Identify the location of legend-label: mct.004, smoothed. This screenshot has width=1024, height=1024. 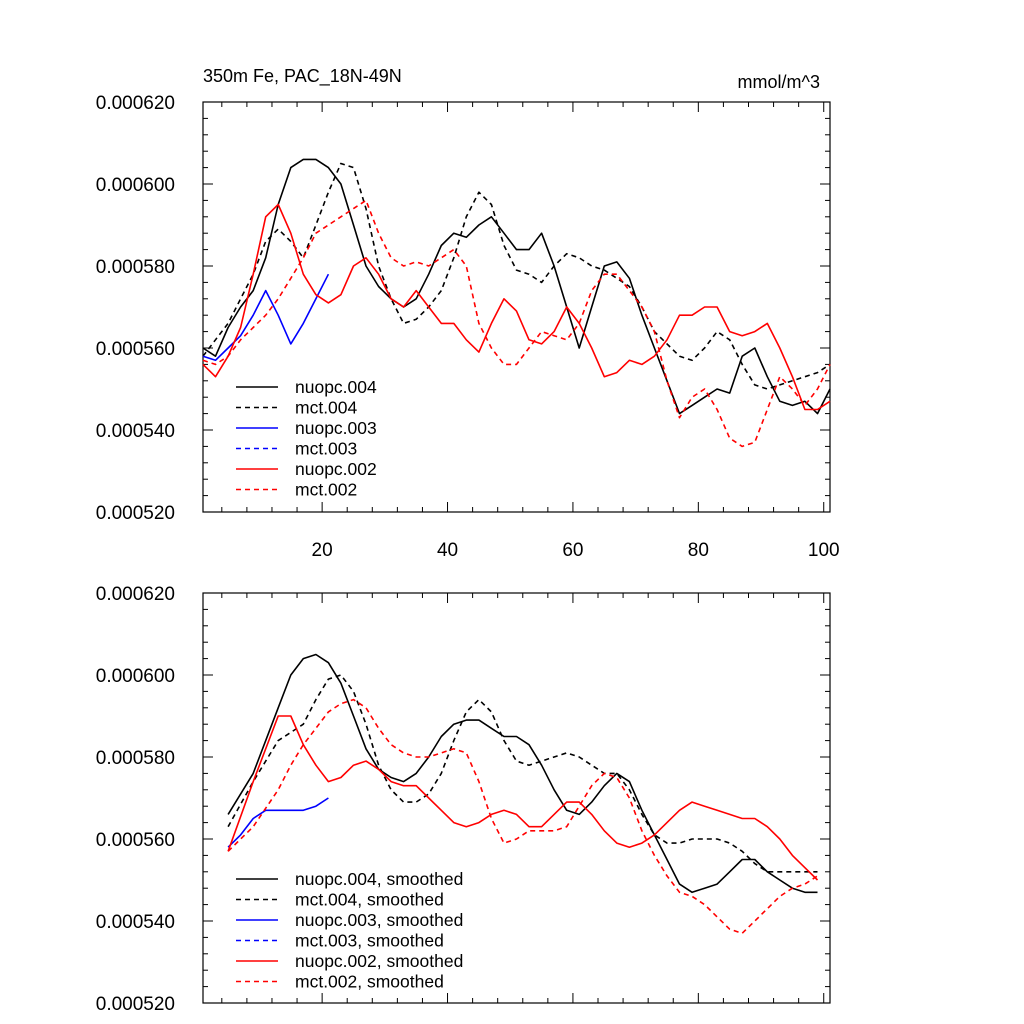
(369, 900).